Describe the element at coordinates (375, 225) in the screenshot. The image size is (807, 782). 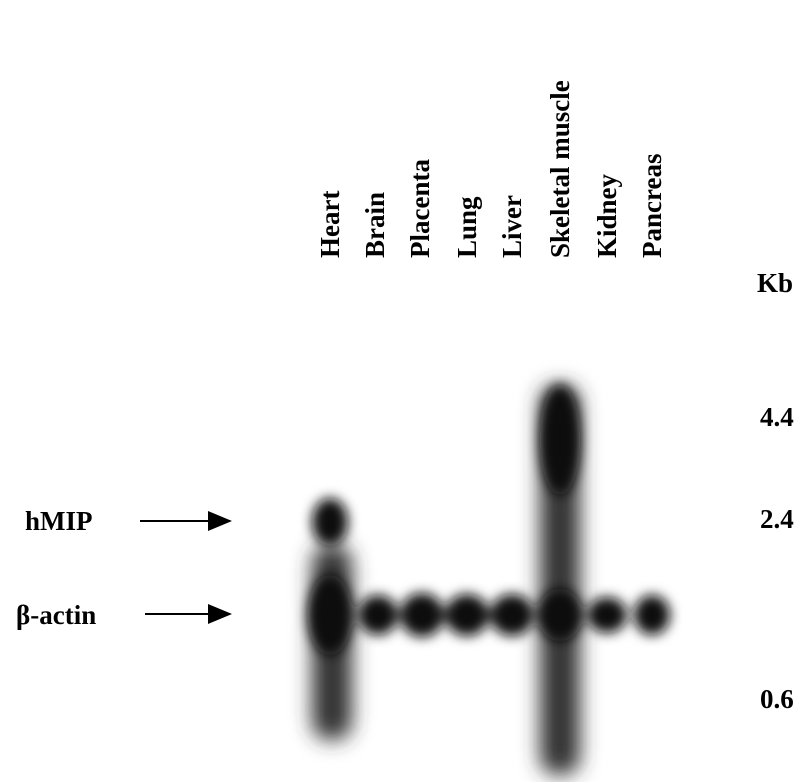
I see `lane-label: Brain` at that location.